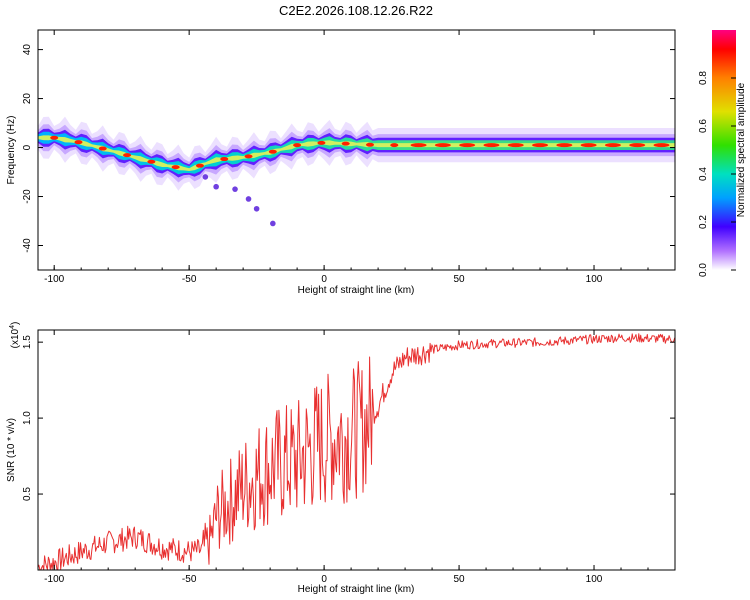 This screenshot has height=600, width=750. Describe the element at coordinates (703, 222) in the screenshot. I see `colorbar-tick-label: 0.2` at that location.